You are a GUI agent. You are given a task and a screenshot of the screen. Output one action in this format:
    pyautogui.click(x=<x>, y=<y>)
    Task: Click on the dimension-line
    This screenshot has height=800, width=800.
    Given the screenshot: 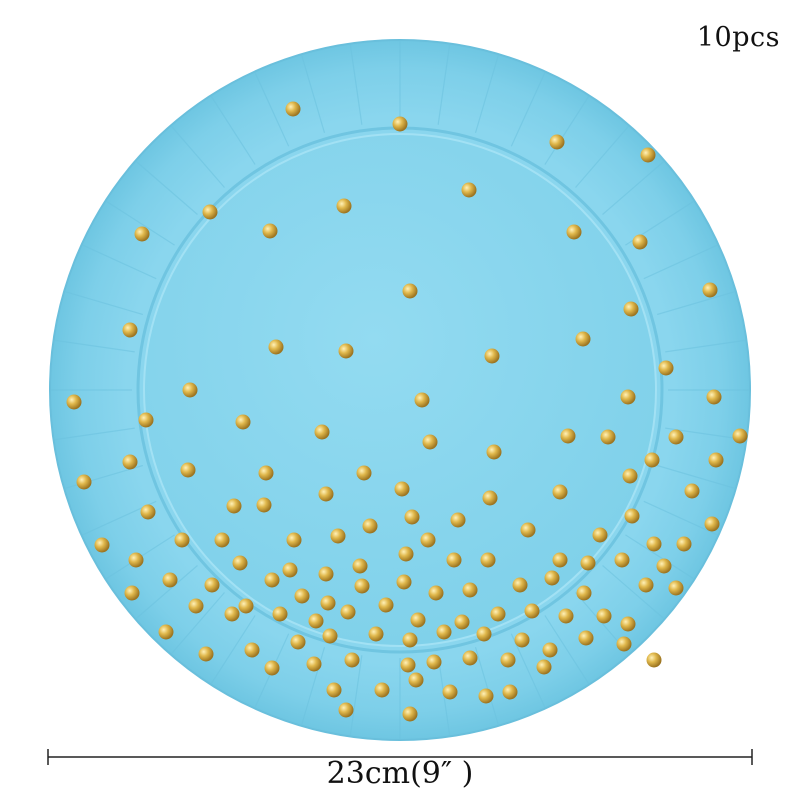 What is the action you would take?
    pyautogui.click(x=400, y=757)
    